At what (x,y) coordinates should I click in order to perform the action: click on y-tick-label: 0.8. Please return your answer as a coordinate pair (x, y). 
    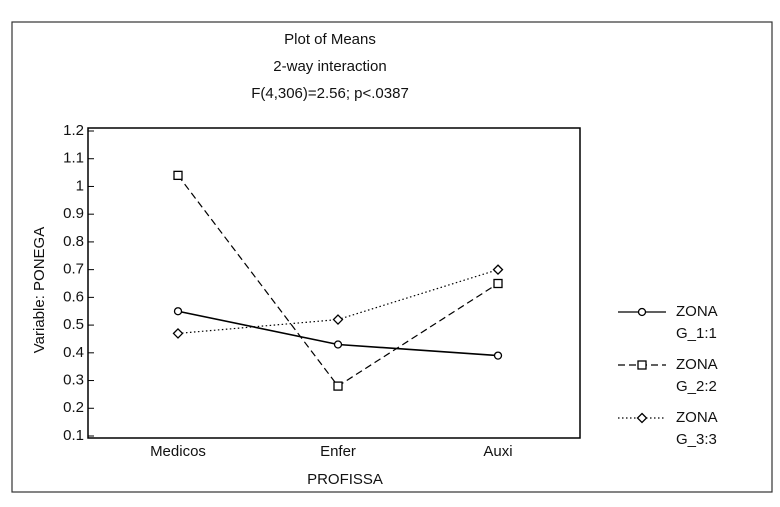
    Looking at the image, I should click on (73, 241).